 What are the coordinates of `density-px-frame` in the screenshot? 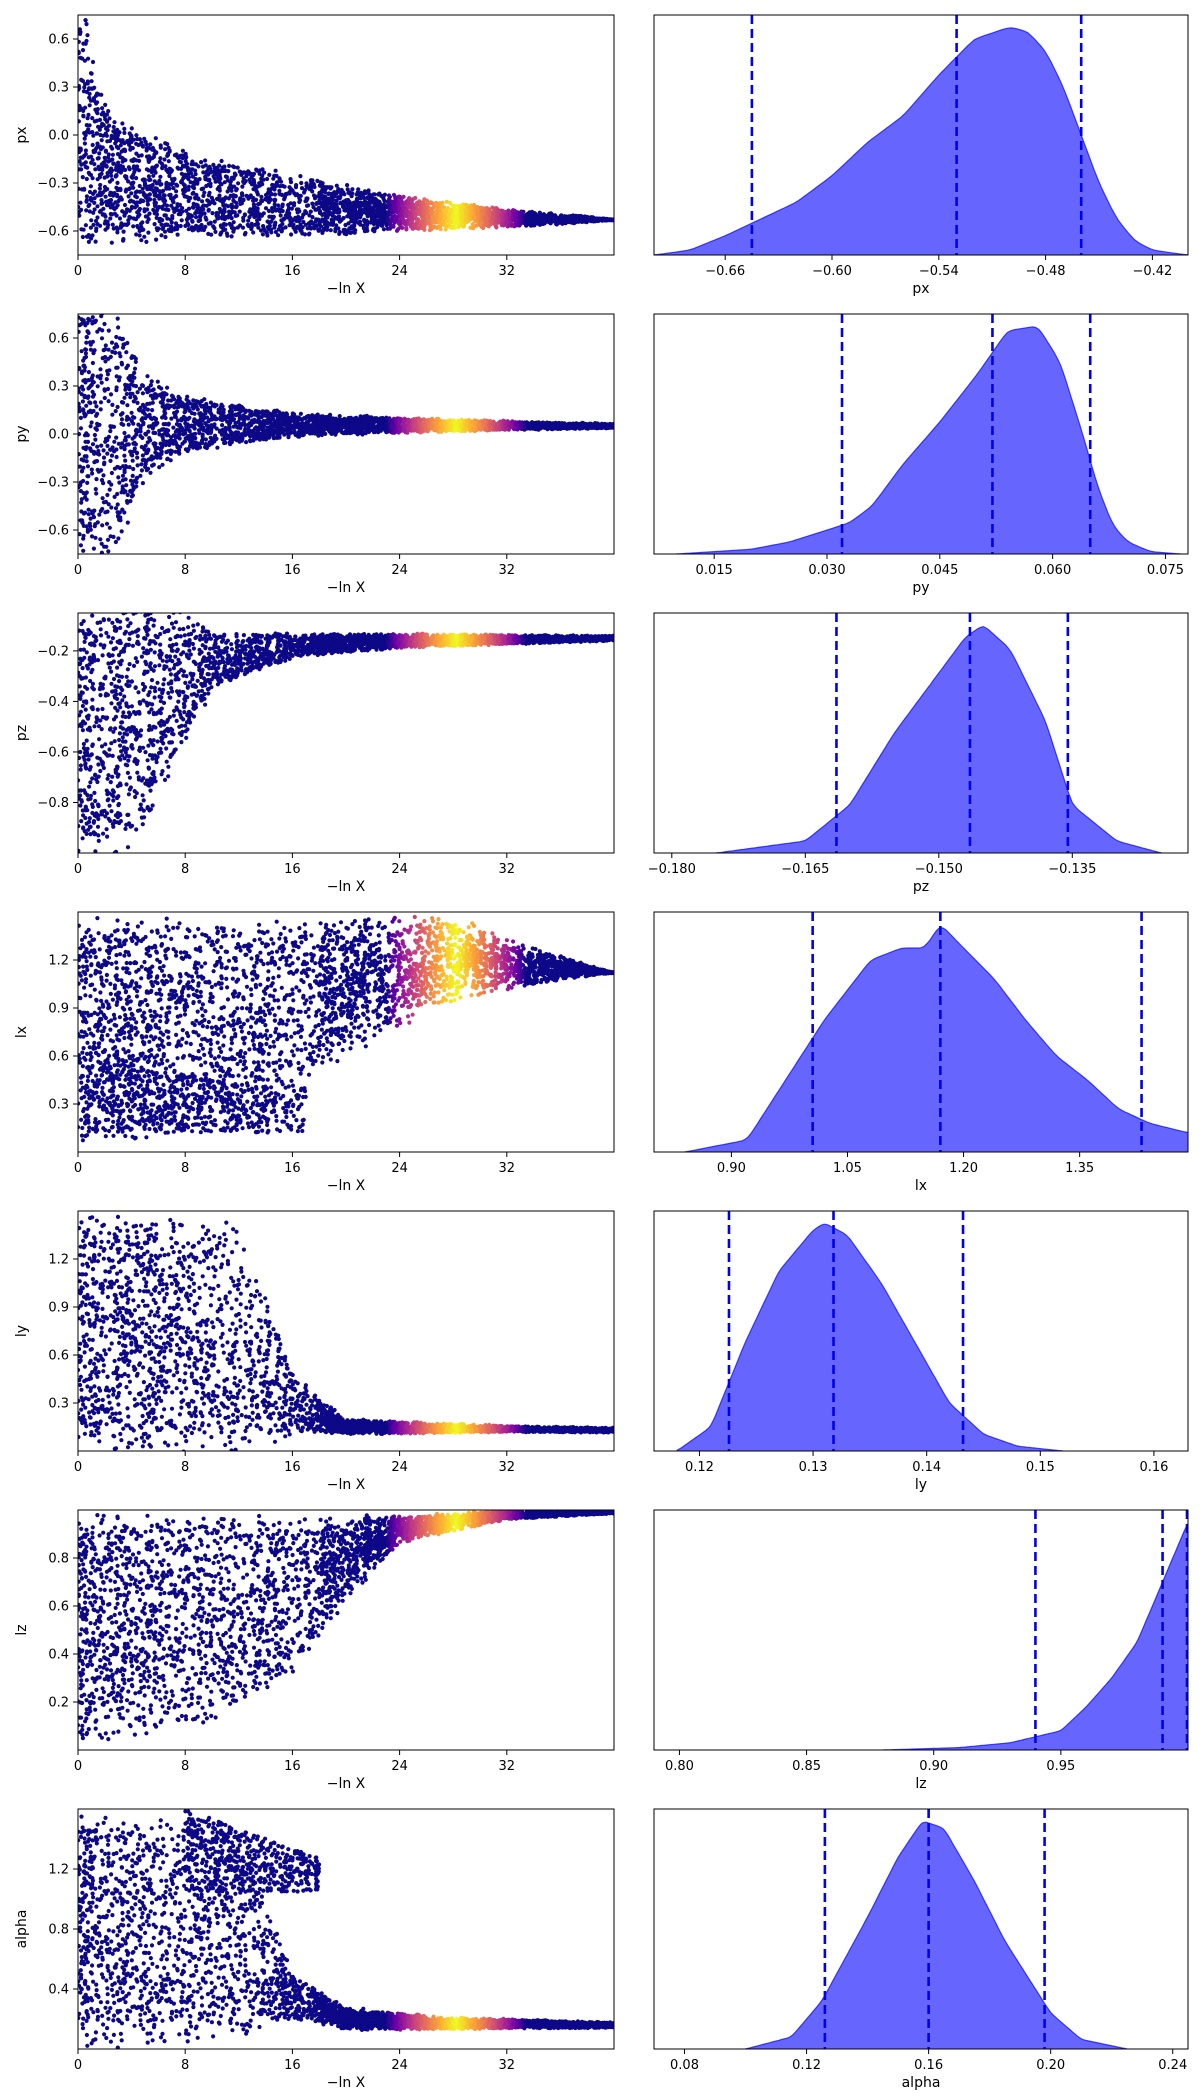 It's located at (921, 135).